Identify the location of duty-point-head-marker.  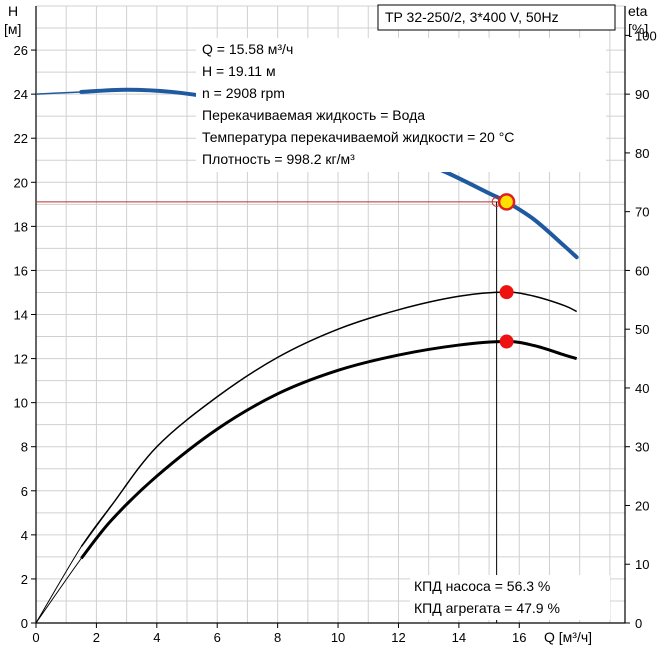
(506, 202).